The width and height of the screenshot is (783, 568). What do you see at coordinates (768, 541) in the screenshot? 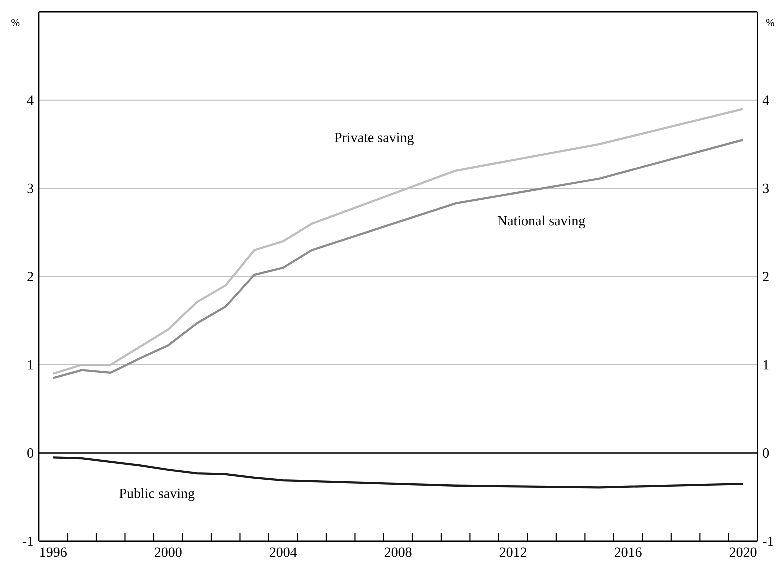
I see `y2-tick-label: -1` at bounding box center [768, 541].